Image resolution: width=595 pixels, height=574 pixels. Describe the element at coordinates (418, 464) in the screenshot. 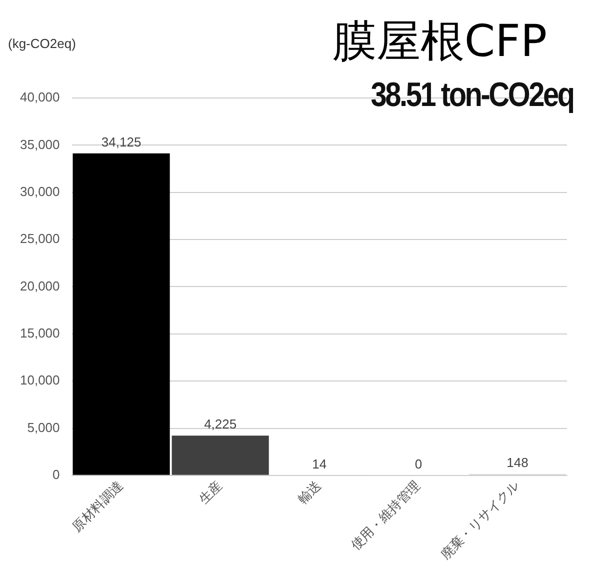

I see `data-label: 0` at that location.